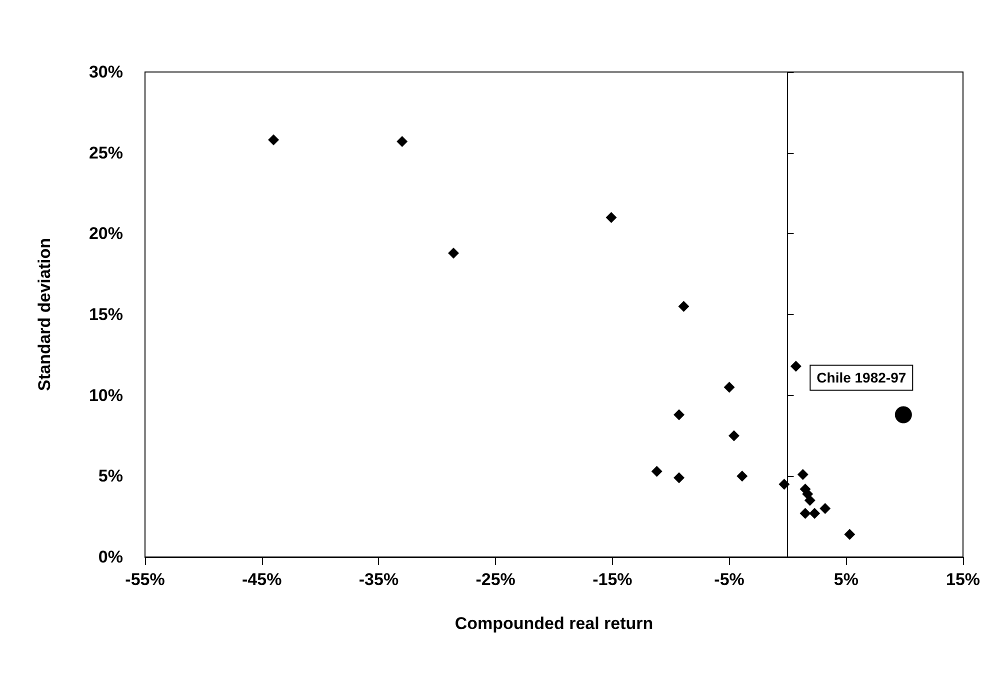 The height and width of the screenshot is (698, 987). I want to click on x-tick-label: -55%, so click(145, 579).